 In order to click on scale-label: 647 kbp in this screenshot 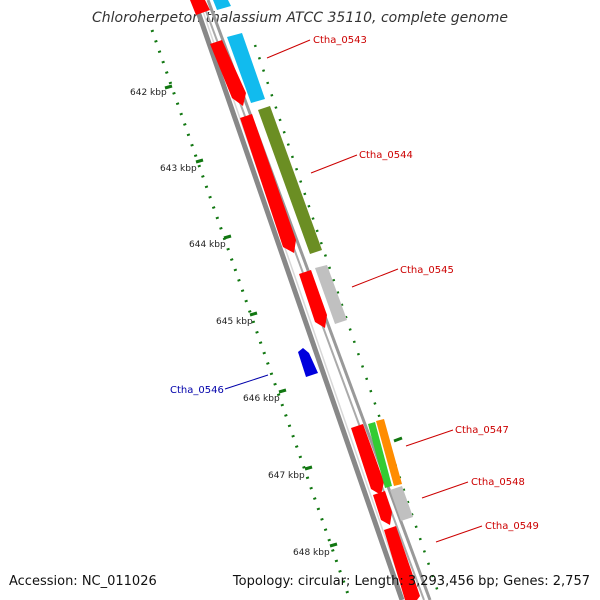, I will do `click(286, 476)`.